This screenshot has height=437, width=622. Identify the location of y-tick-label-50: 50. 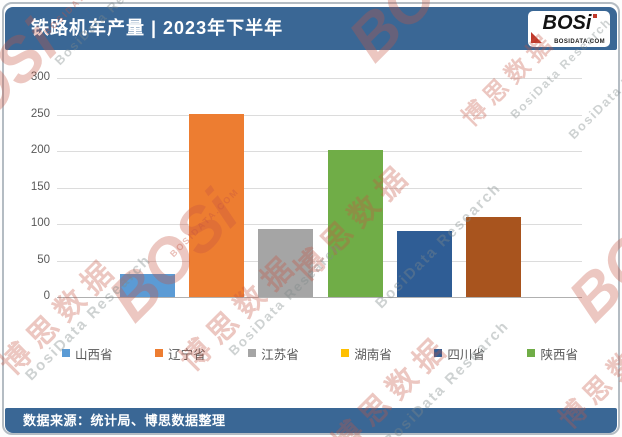
(43, 259).